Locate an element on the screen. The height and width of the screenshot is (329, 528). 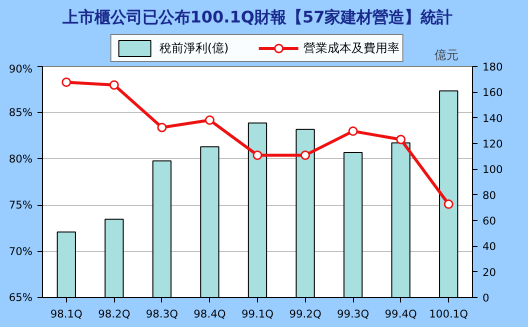
x-tick-label: 98.3Q is located at coordinates (162, 314).